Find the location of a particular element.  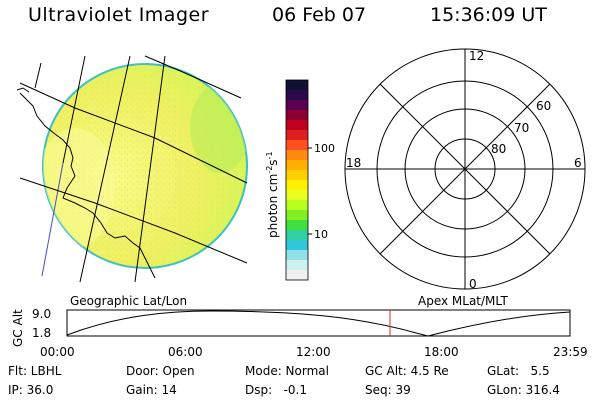

xtick-1200: 12:00 is located at coordinates (313, 352).